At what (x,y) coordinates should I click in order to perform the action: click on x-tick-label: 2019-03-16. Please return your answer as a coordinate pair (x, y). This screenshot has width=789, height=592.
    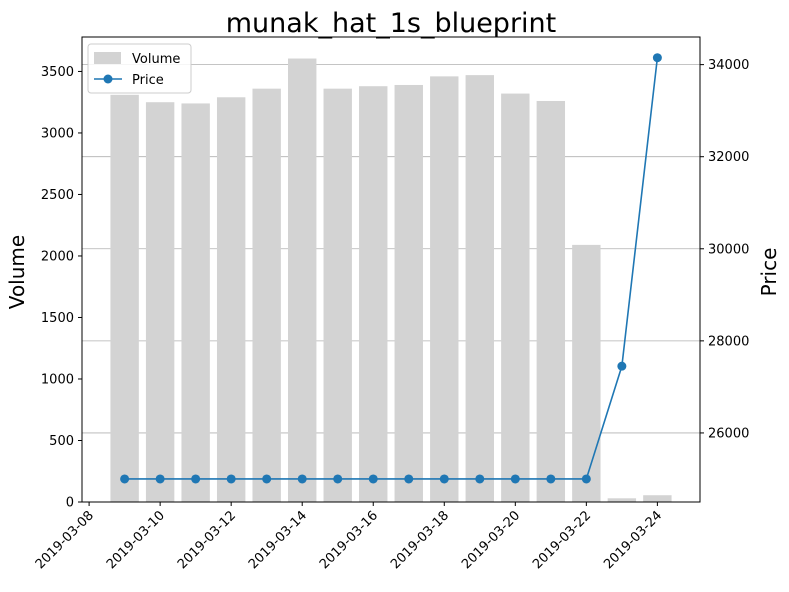
    Looking at the image, I should click on (349, 540).